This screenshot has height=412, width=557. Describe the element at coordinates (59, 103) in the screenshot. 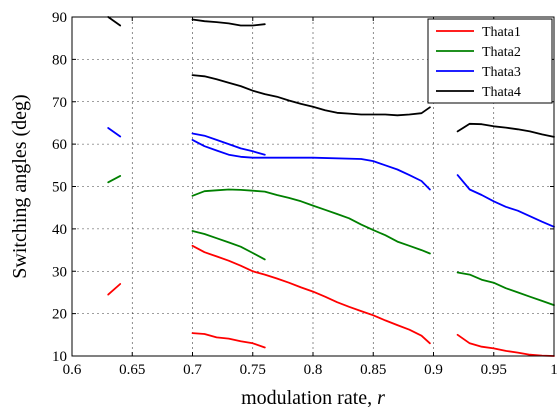

I see `y-tick-label: 70` at that location.